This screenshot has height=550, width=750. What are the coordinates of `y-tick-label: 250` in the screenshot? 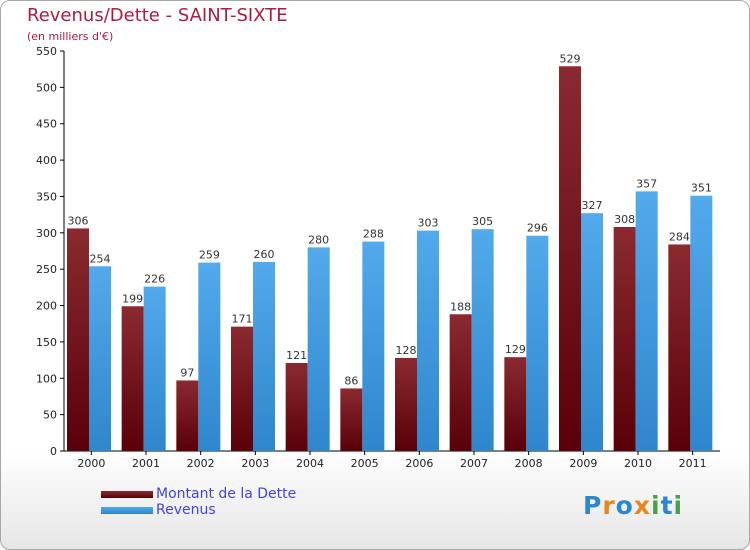 It's located at (46, 269).